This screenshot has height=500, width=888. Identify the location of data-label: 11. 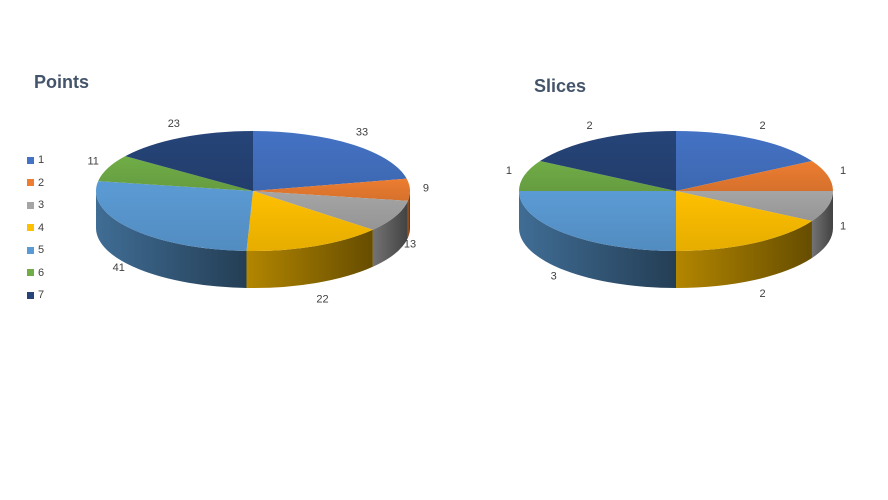
(92, 162).